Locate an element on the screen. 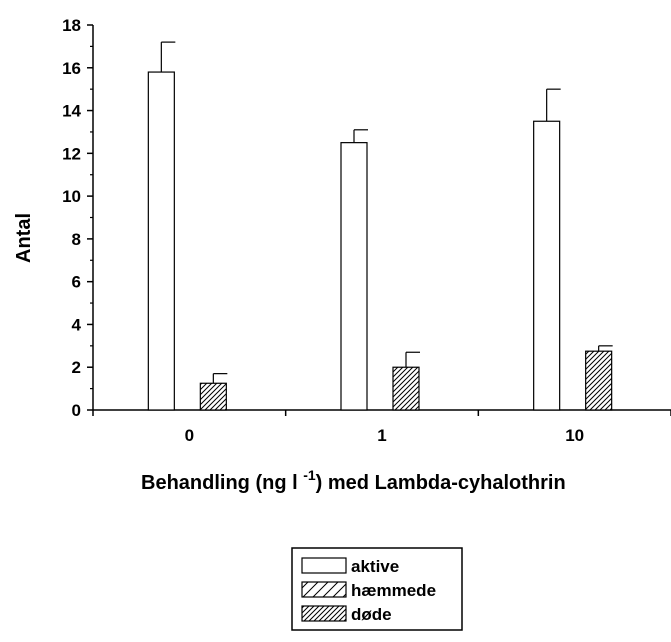 This screenshot has width=671, height=642. x-tick-label: 0 is located at coordinates (189, 435).